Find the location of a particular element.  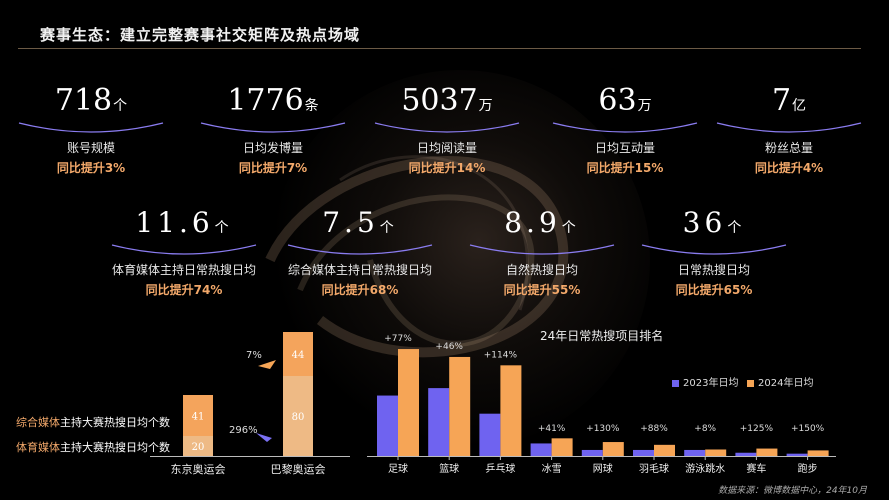

category-label: 跑步 is located at coordinates (808, 468).